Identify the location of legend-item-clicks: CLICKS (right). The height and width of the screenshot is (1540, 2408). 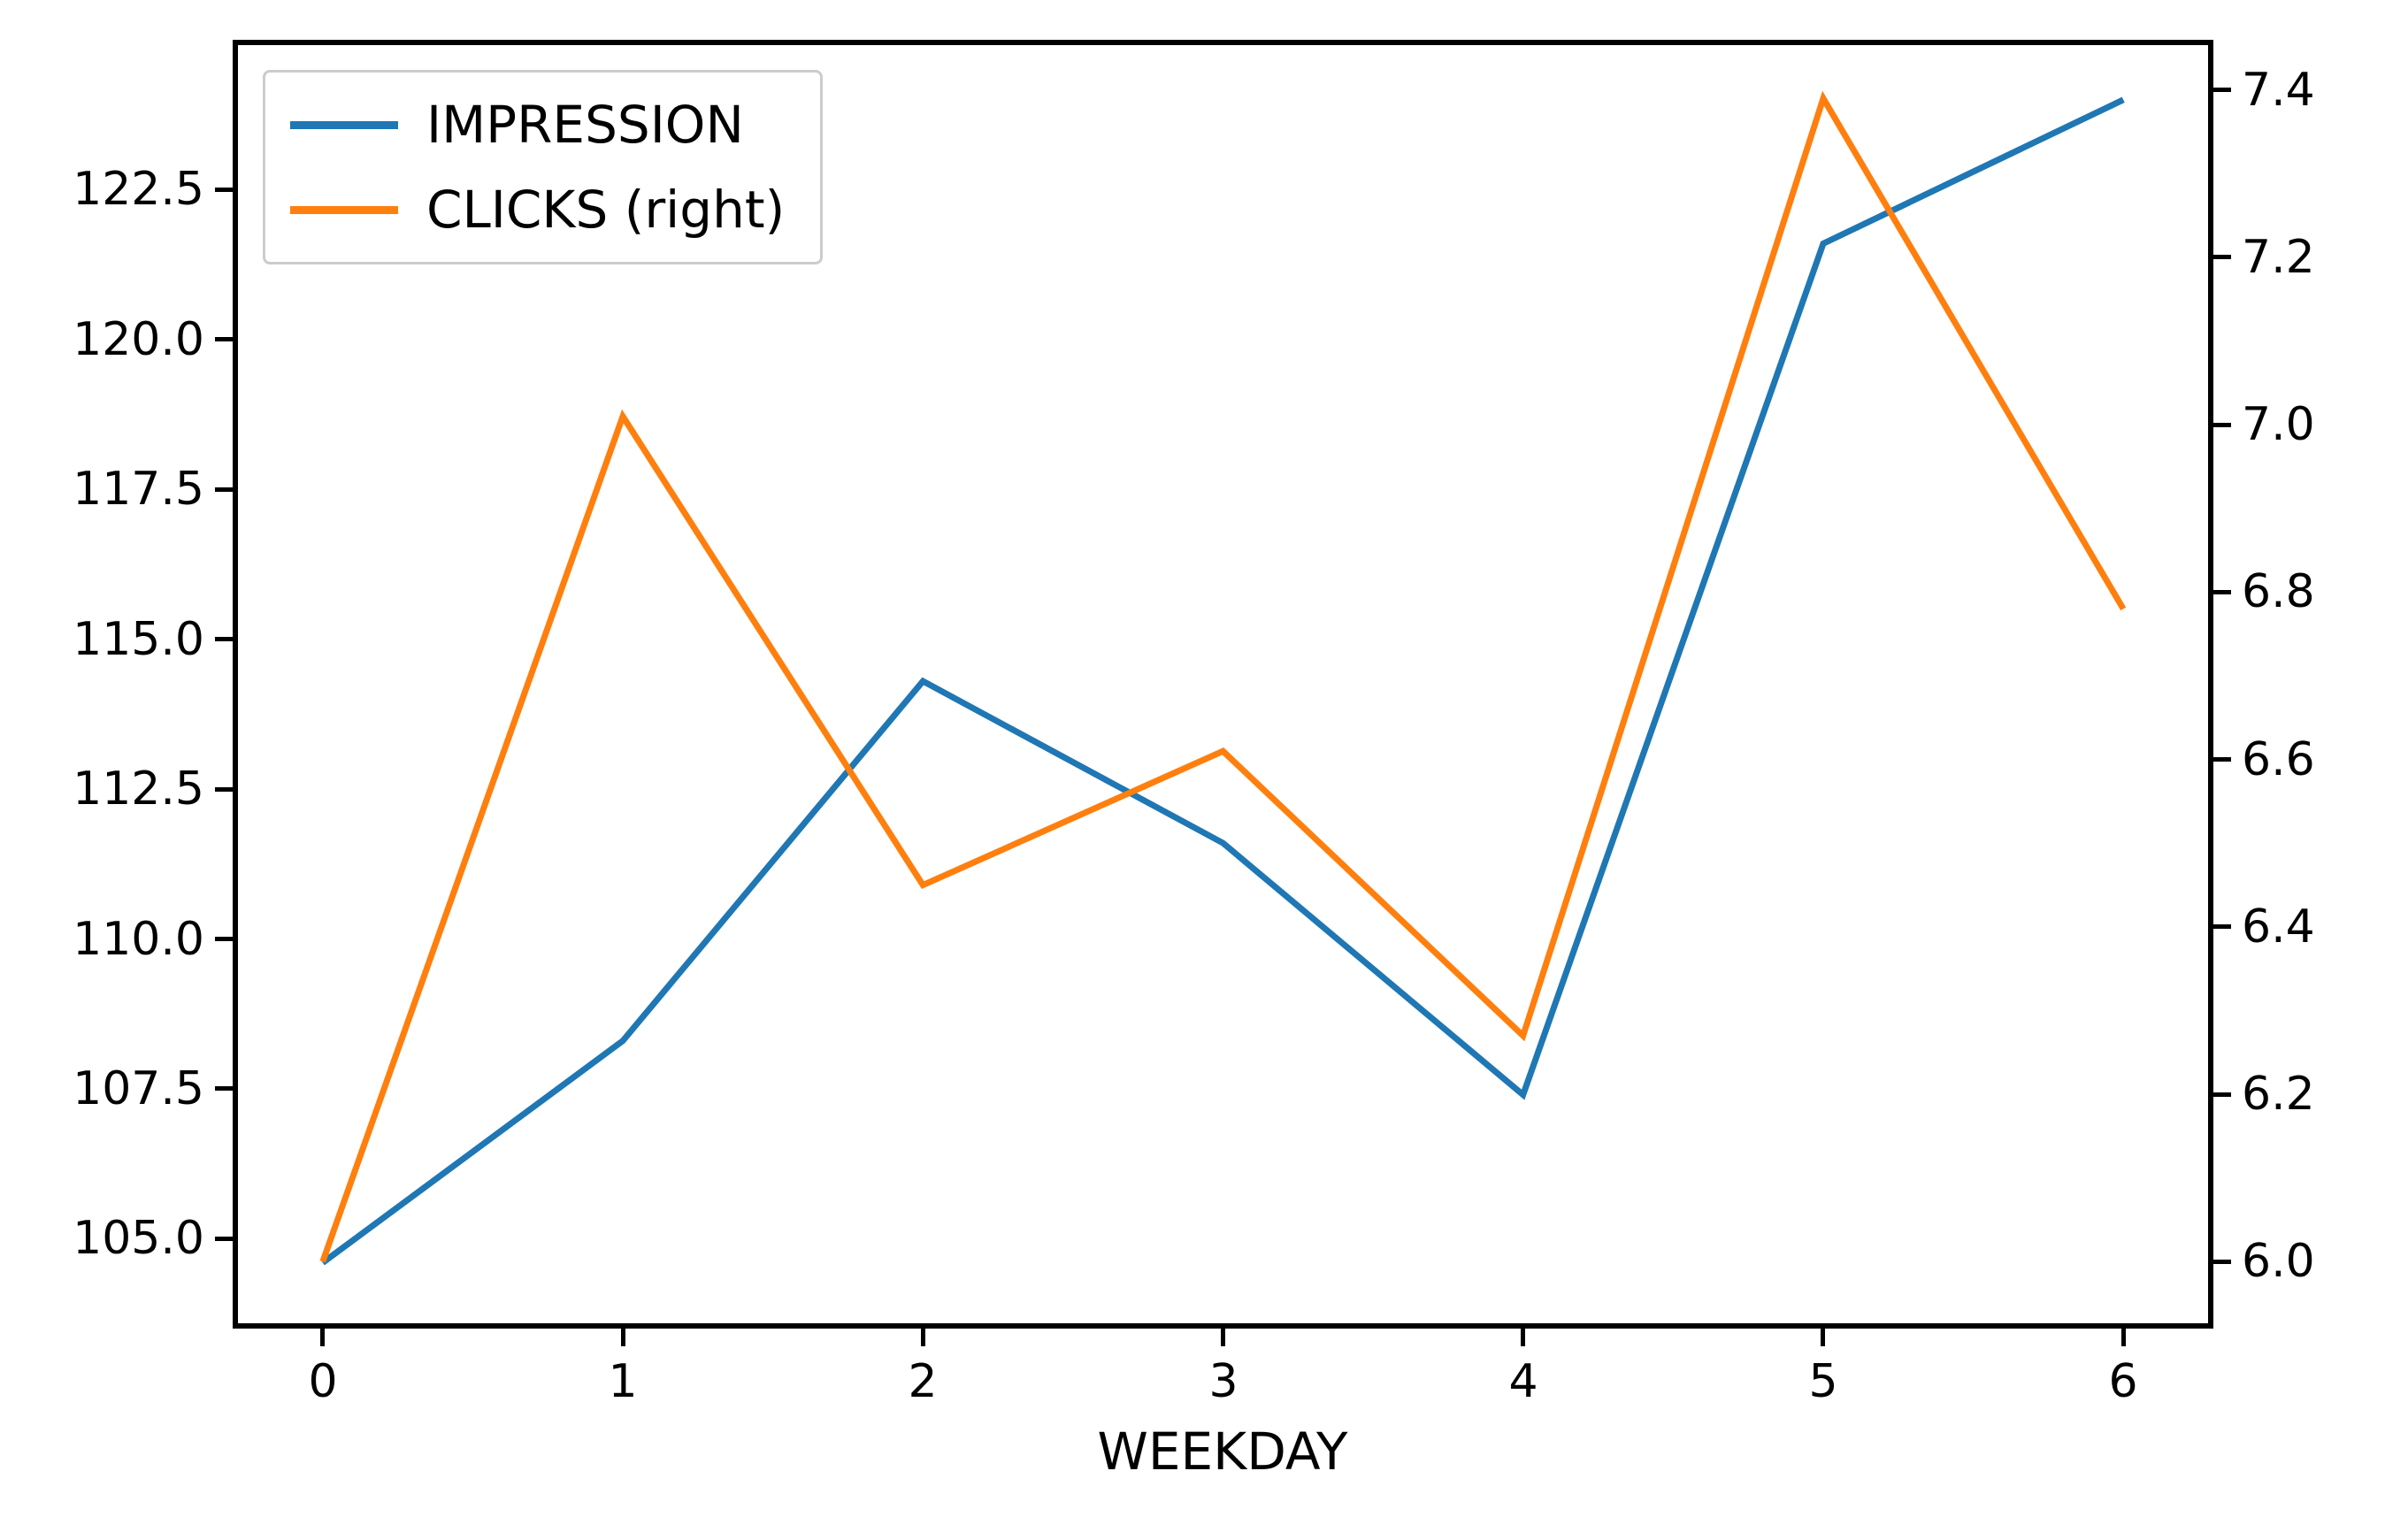
(538, 209).